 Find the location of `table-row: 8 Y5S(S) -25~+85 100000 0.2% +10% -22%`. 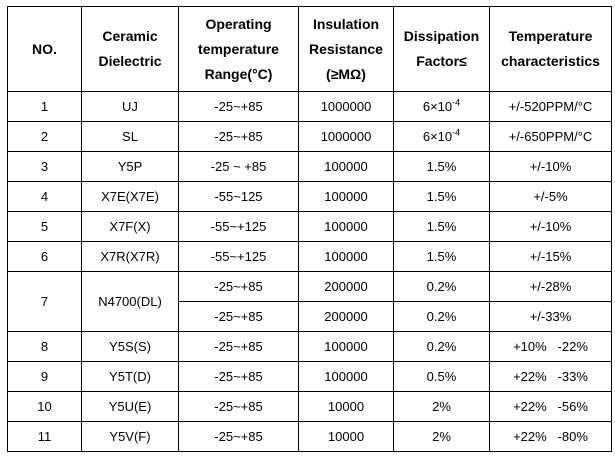

table-row: 8 Y5S(S) -25~+85 100000 0.2% +10% -22% is located at coordinates (309, 346).